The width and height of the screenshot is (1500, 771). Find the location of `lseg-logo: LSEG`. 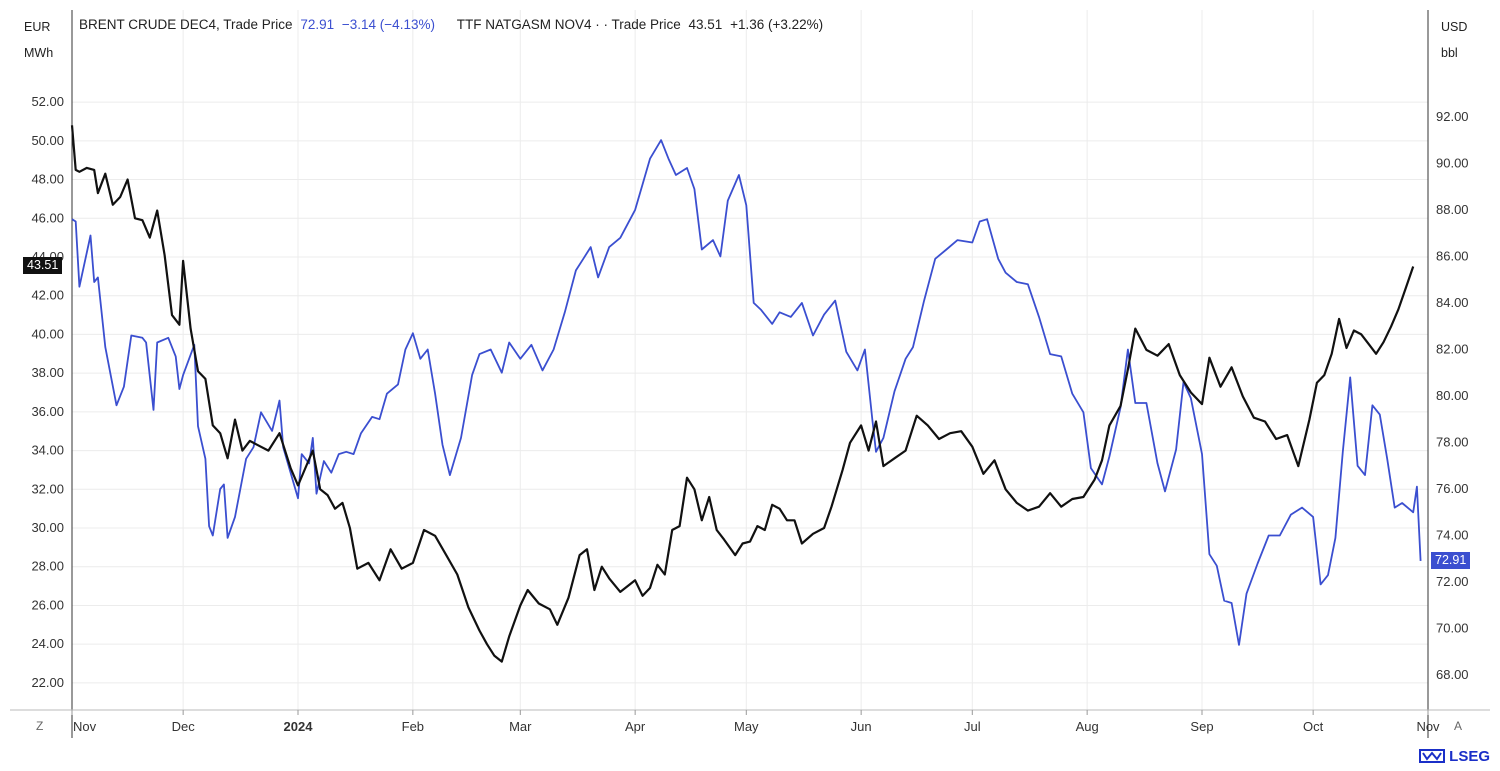

lseg-logo: LSEG is located at coordinates (1454, 756).